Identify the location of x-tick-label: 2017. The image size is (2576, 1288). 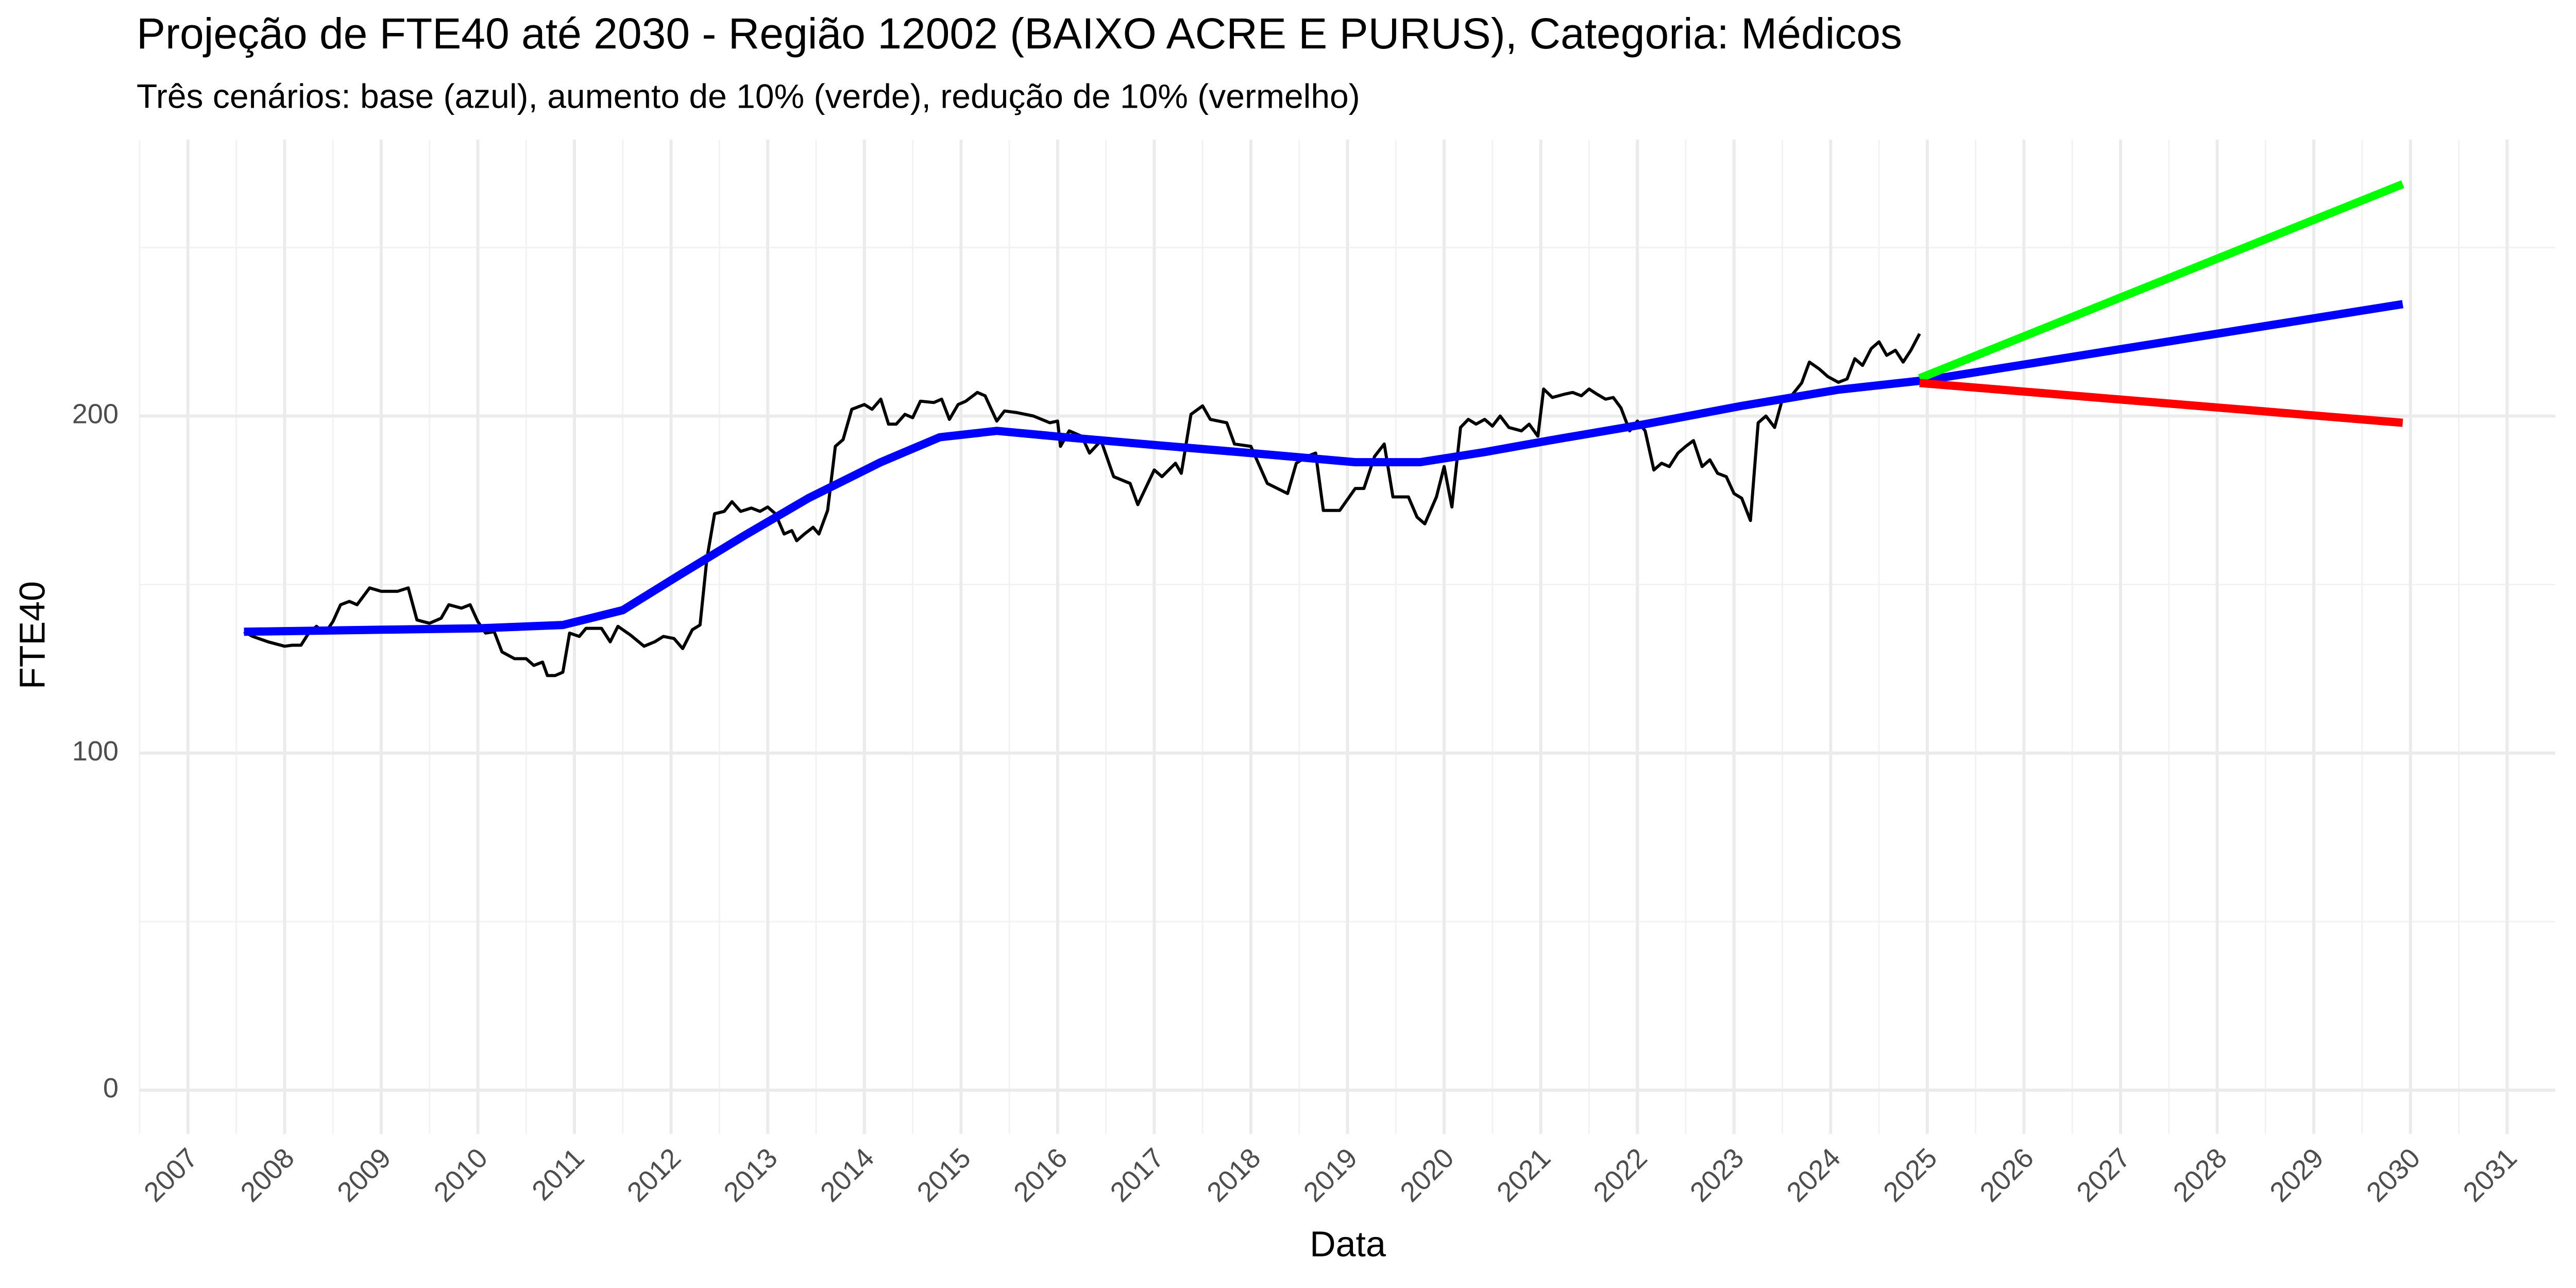
(1138, 1175).